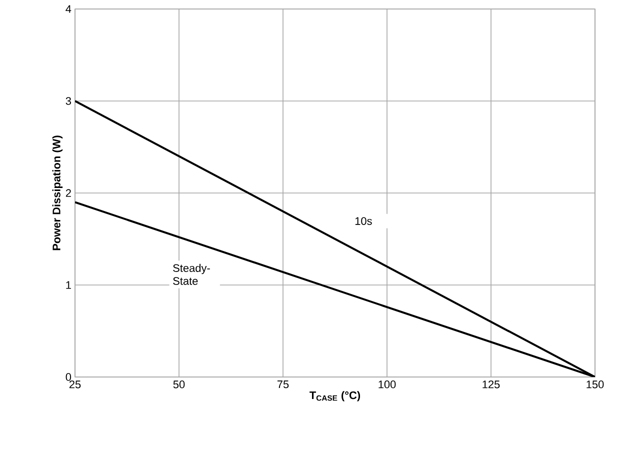 This screenshot has height=459, width=629. I want to click on y-tick-label: 2, so click(68, 193).